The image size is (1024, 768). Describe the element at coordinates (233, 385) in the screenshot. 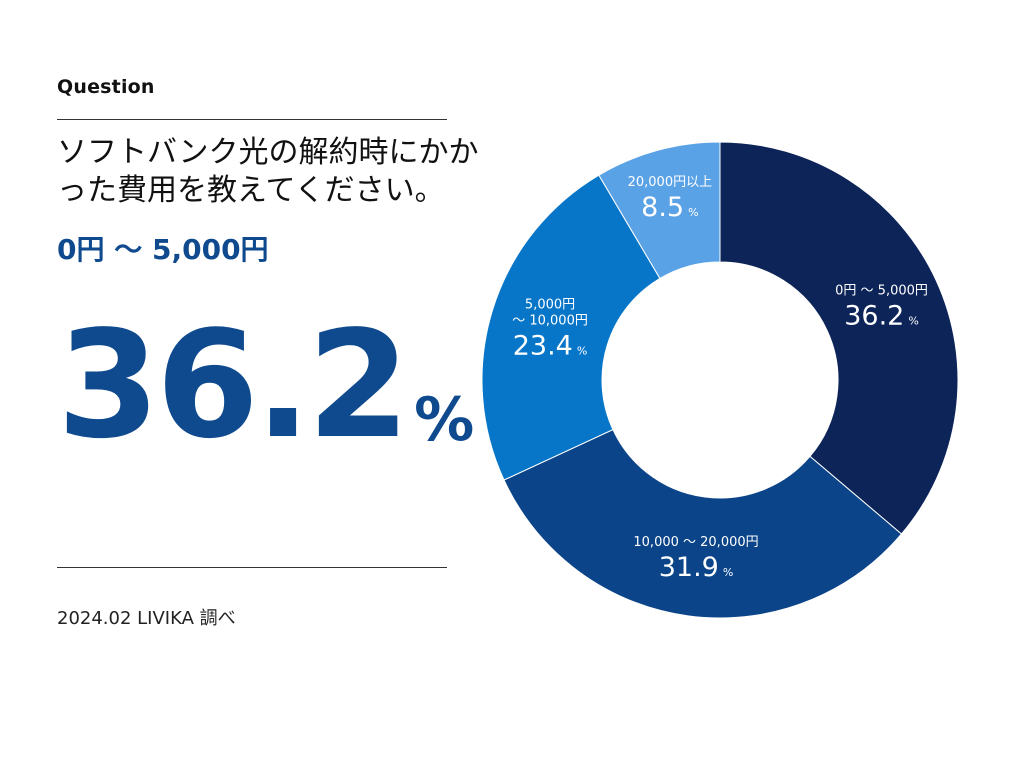

I see `highlight-value: 36.2` at that location.